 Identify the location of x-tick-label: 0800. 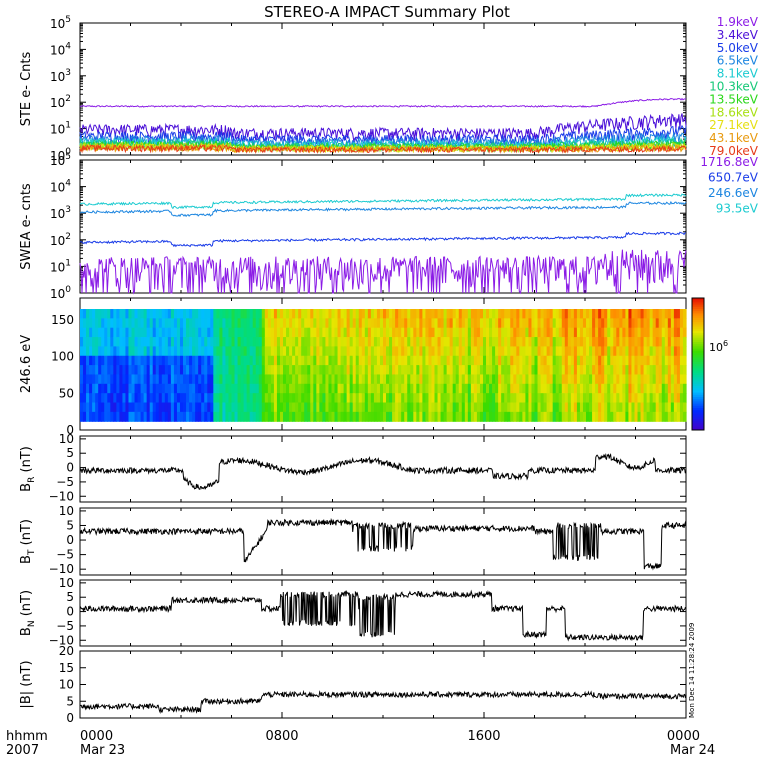
(281, 736).